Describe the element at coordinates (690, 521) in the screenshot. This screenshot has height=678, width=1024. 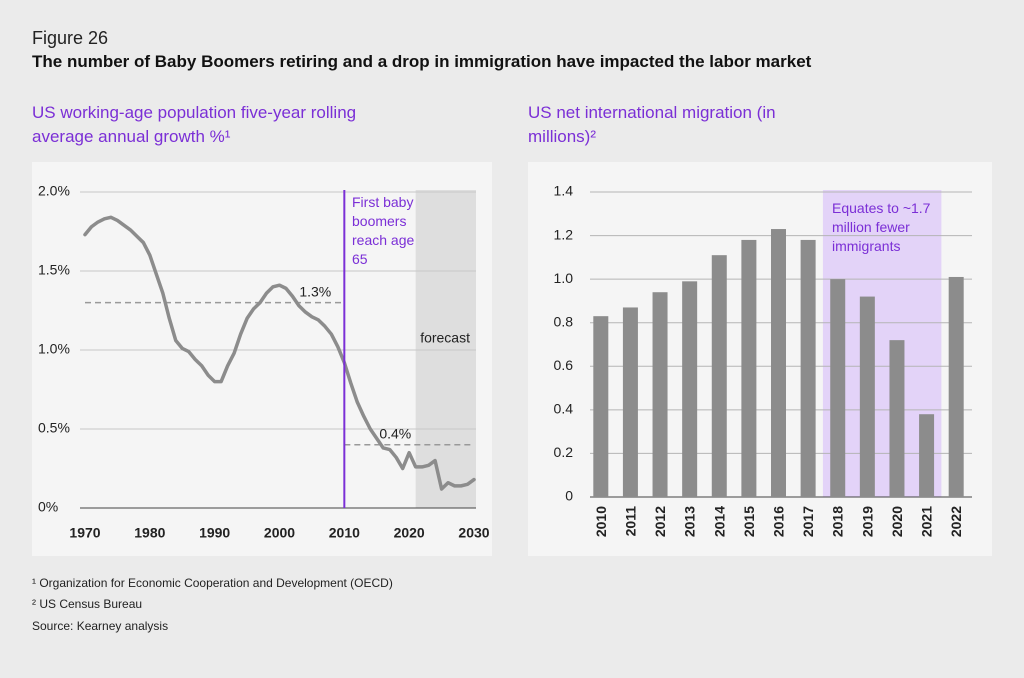
I see `x-tick-label: 2013` at that location.